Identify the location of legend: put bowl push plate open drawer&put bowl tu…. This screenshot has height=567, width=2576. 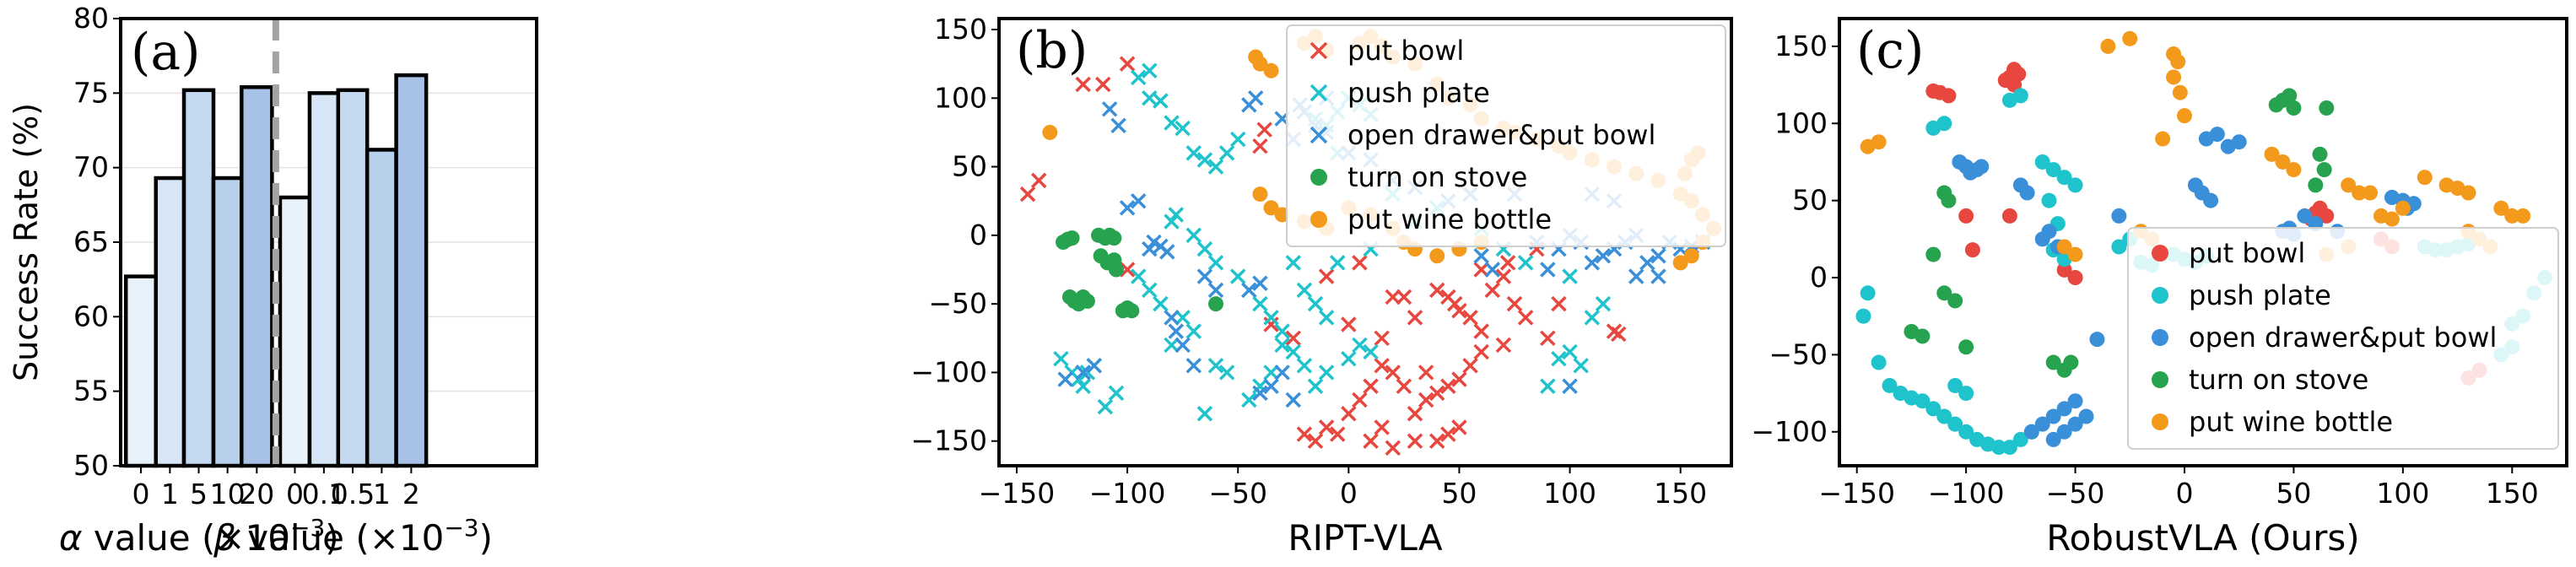
(2343, 338).